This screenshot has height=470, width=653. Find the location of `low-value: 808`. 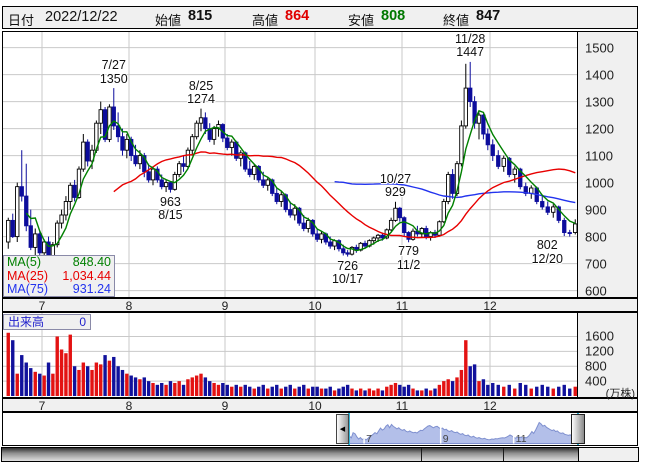

low-value: 808 is located at coordinates (393, 16).